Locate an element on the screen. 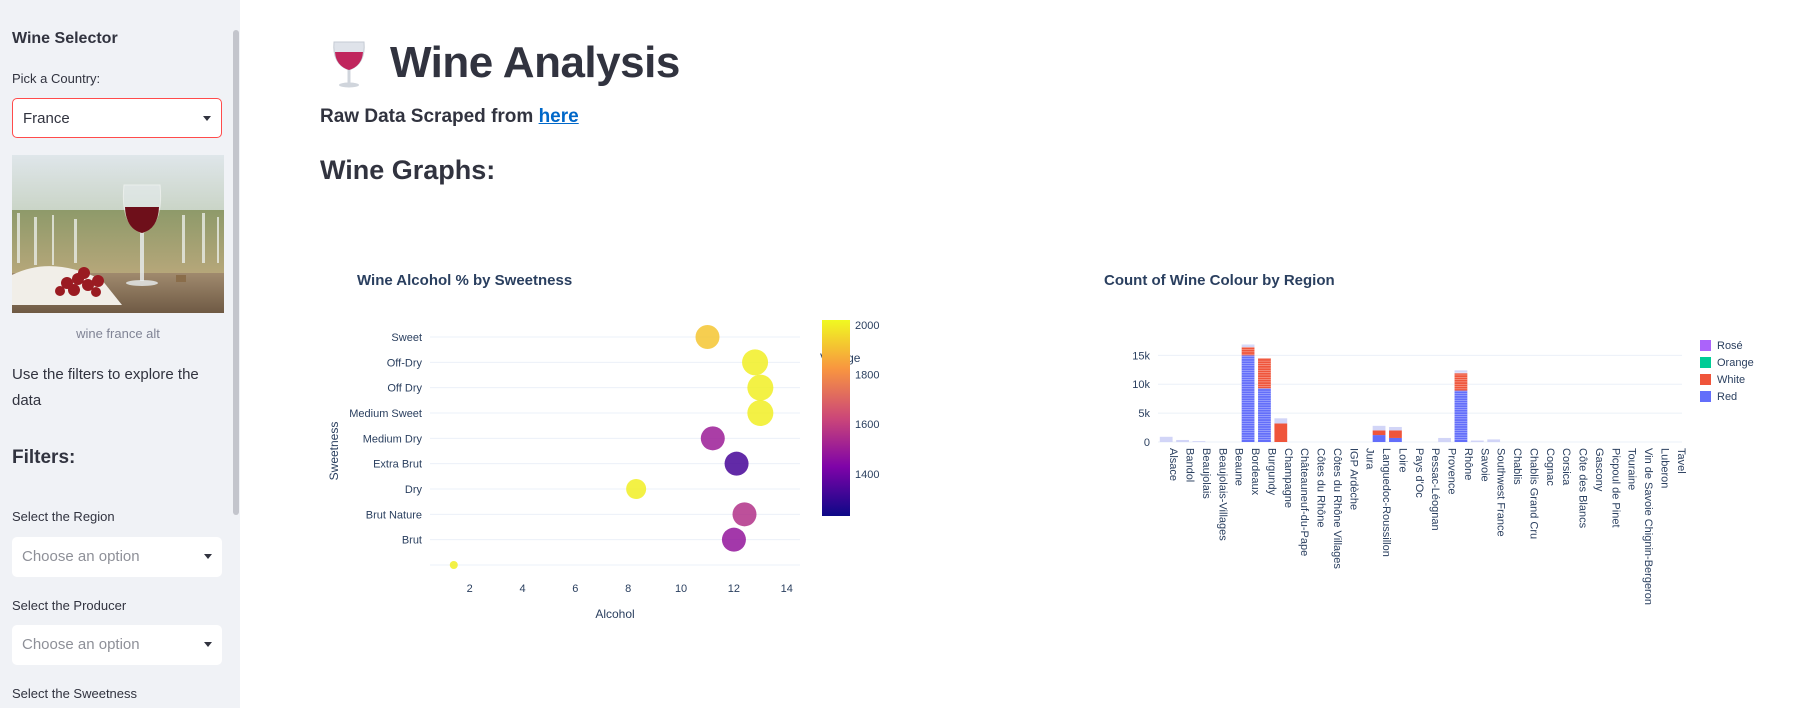 This screenshot has width=1802, height=708. colorbar is located at coordinates (836, 418).